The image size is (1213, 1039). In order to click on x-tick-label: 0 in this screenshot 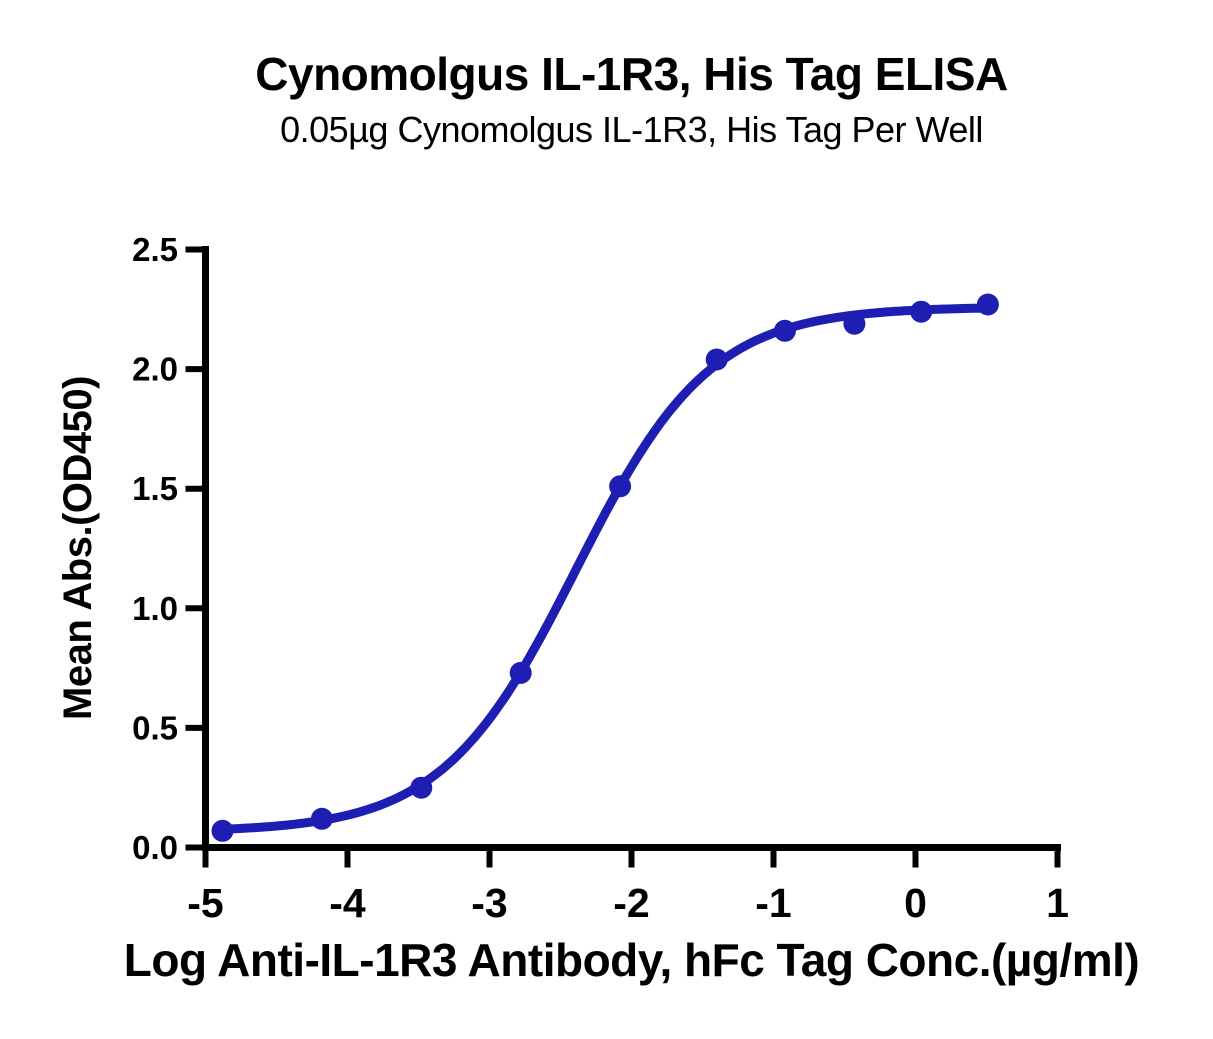, I will do `click(915, 903)`.